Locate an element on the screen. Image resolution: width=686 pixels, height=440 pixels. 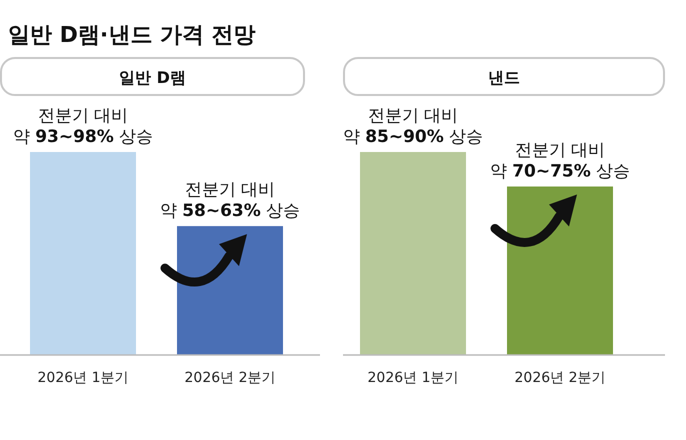
annotation: 전분기 대비 약 93~98% 상승 is located at coordinates (83, 126).